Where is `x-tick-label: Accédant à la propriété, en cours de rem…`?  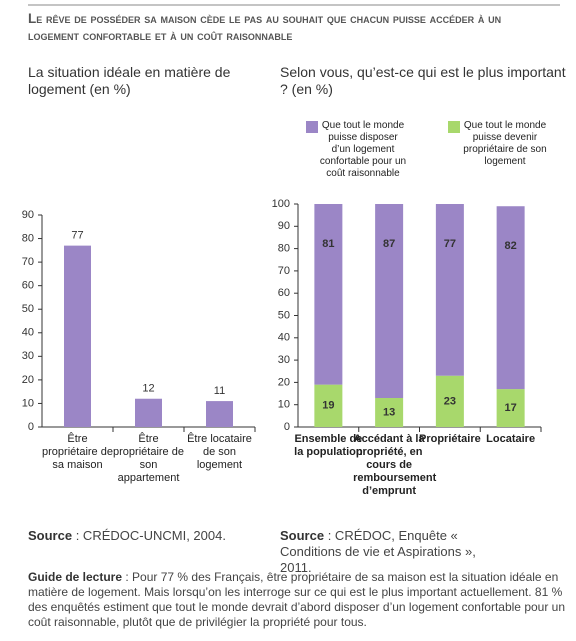 x-tick-label: Accédant à la propriété, en cours de rem… is located at coordinates (395, 465).